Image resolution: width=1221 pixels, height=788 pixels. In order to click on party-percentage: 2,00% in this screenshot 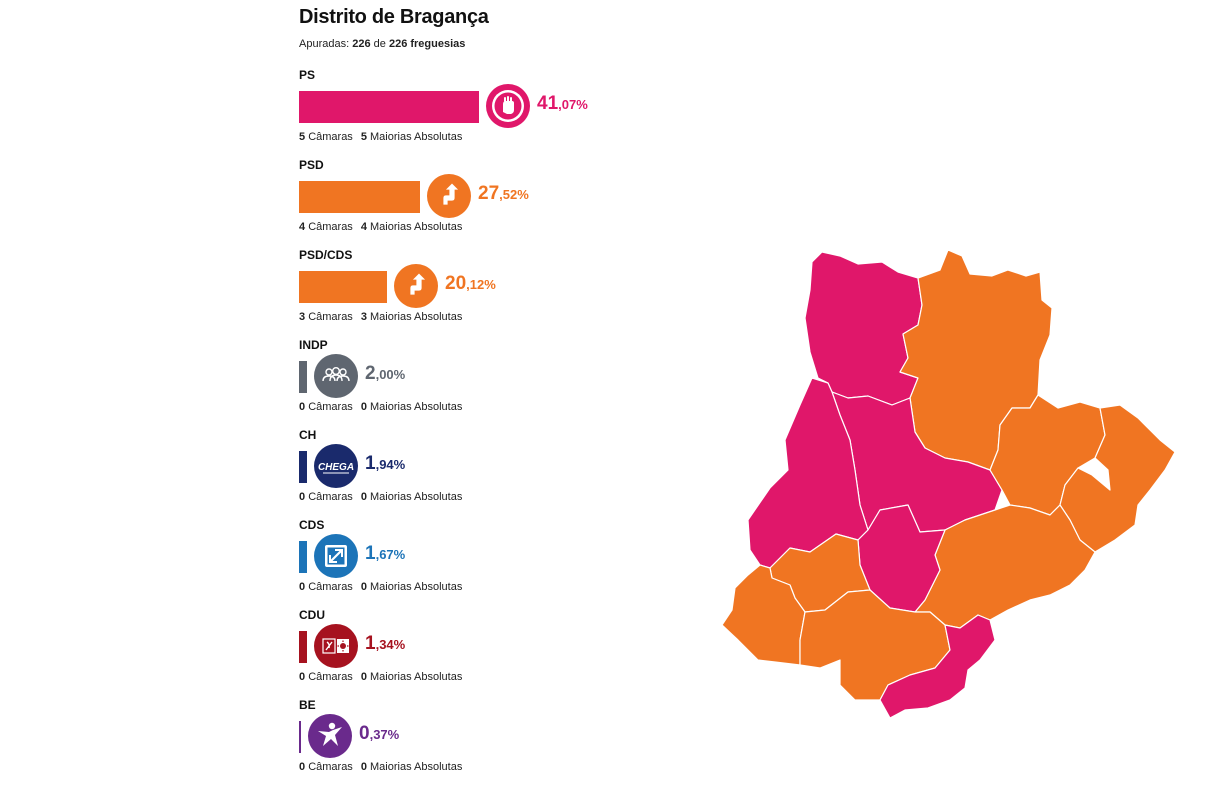, I will do `click(385, 373)`.